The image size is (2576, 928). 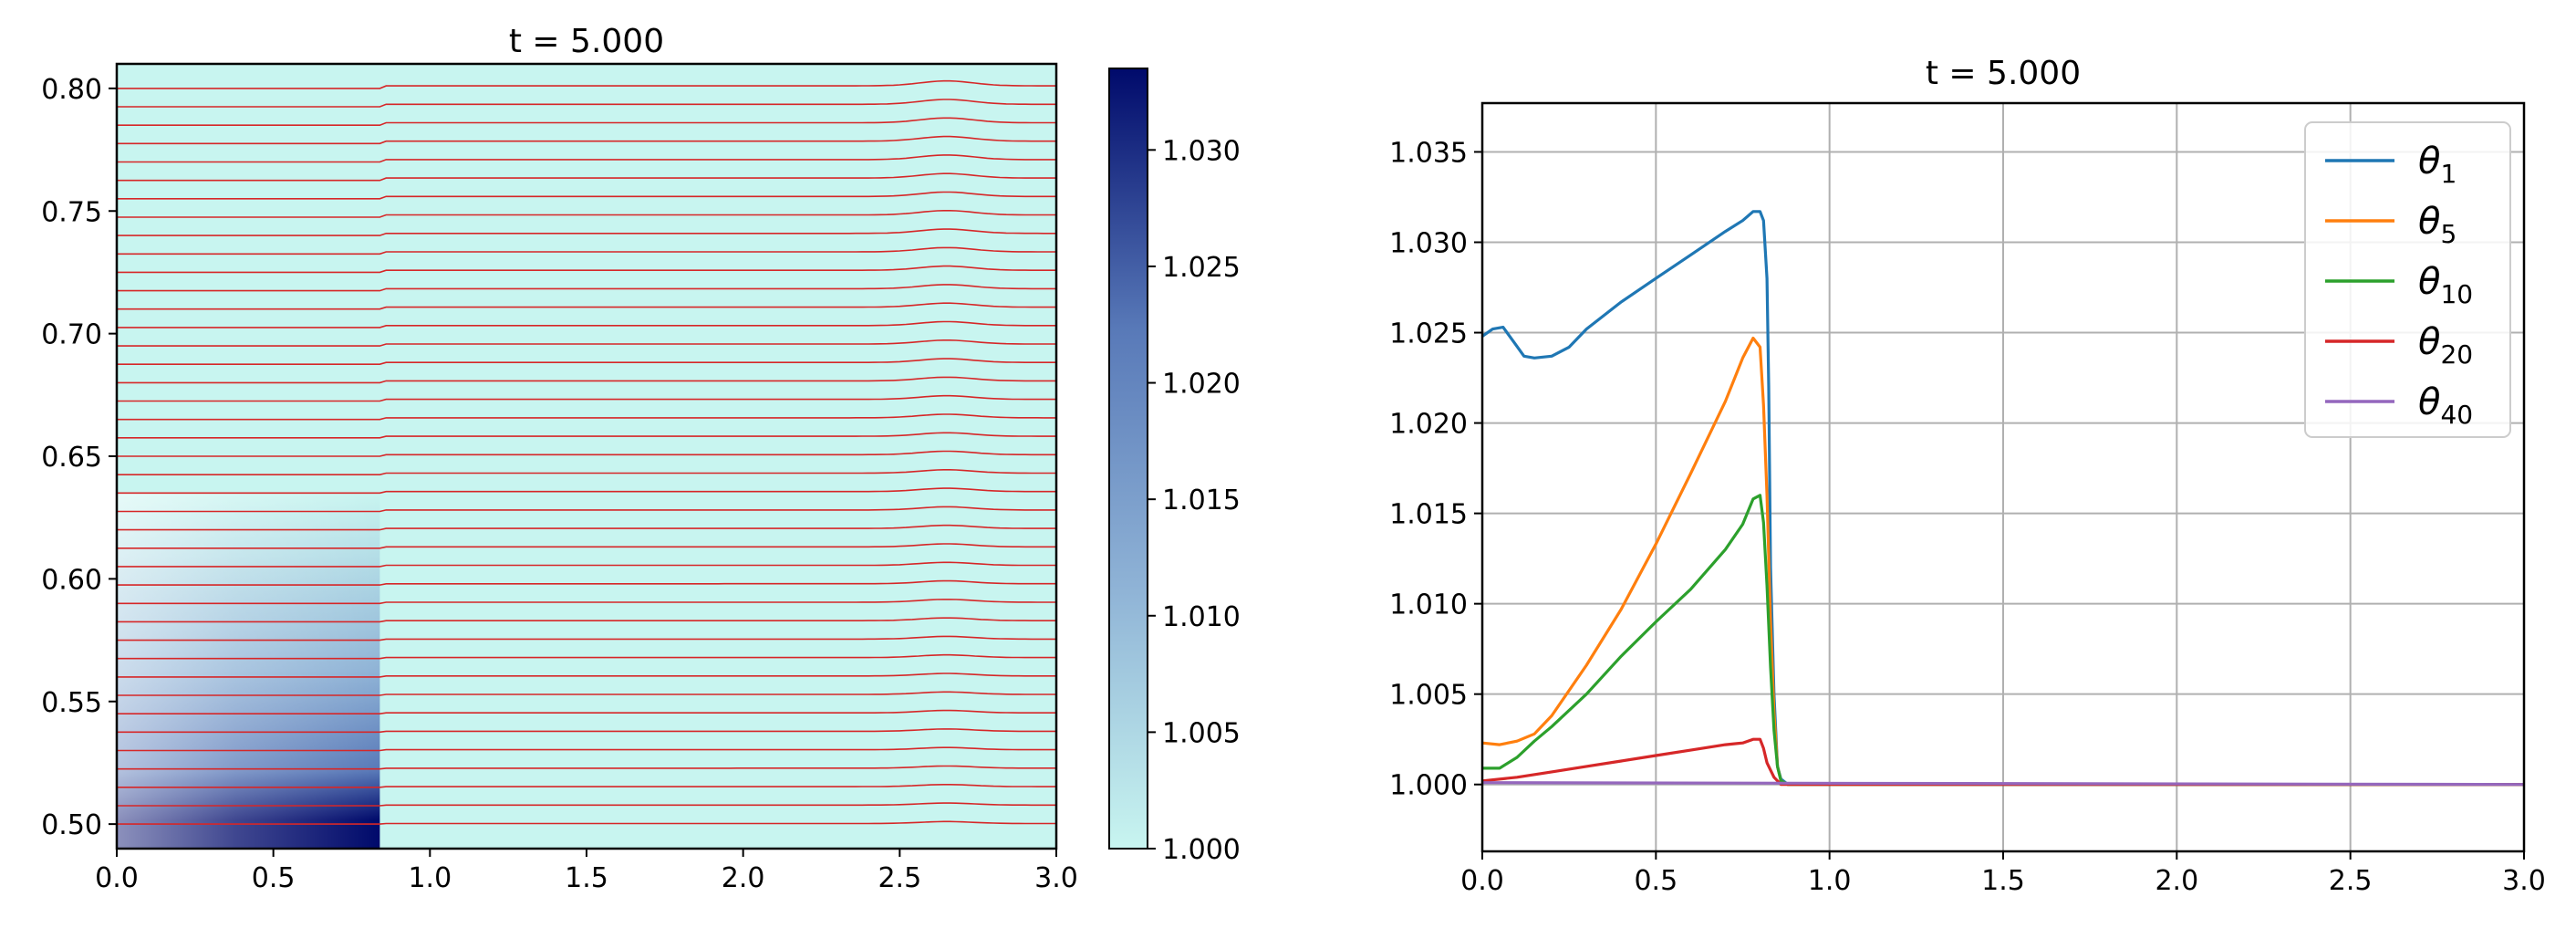 I want to click on legend-label: θ5, so click(x=2437, y=225).